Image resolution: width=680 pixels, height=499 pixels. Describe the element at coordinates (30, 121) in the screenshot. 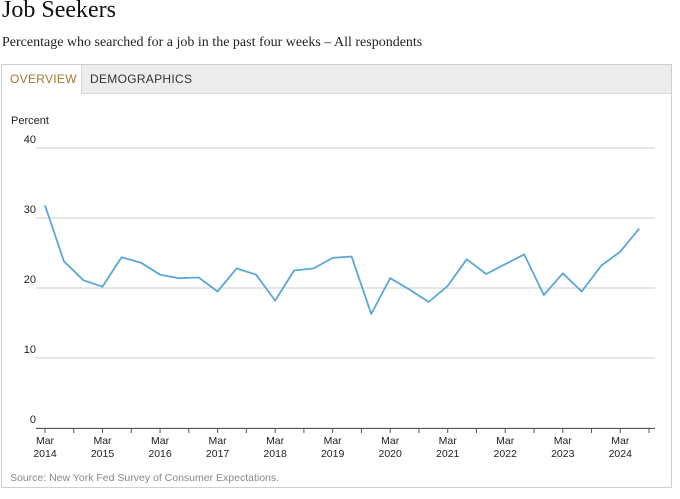

I see `y-axis-label: Percent` at that location.